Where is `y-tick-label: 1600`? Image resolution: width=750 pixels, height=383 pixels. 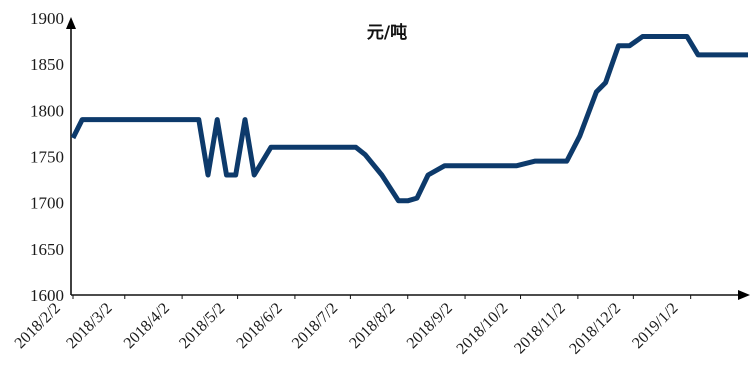 y-tick-label: 1600 is located at coordinates (47, 295).